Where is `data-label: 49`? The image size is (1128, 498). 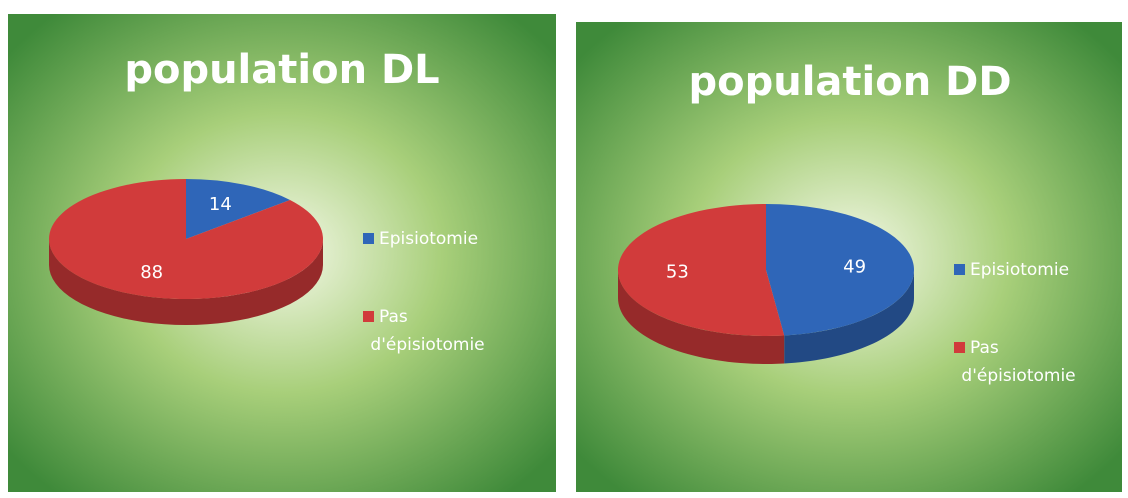 data-label: 49 is located at coordinates (854, 266).